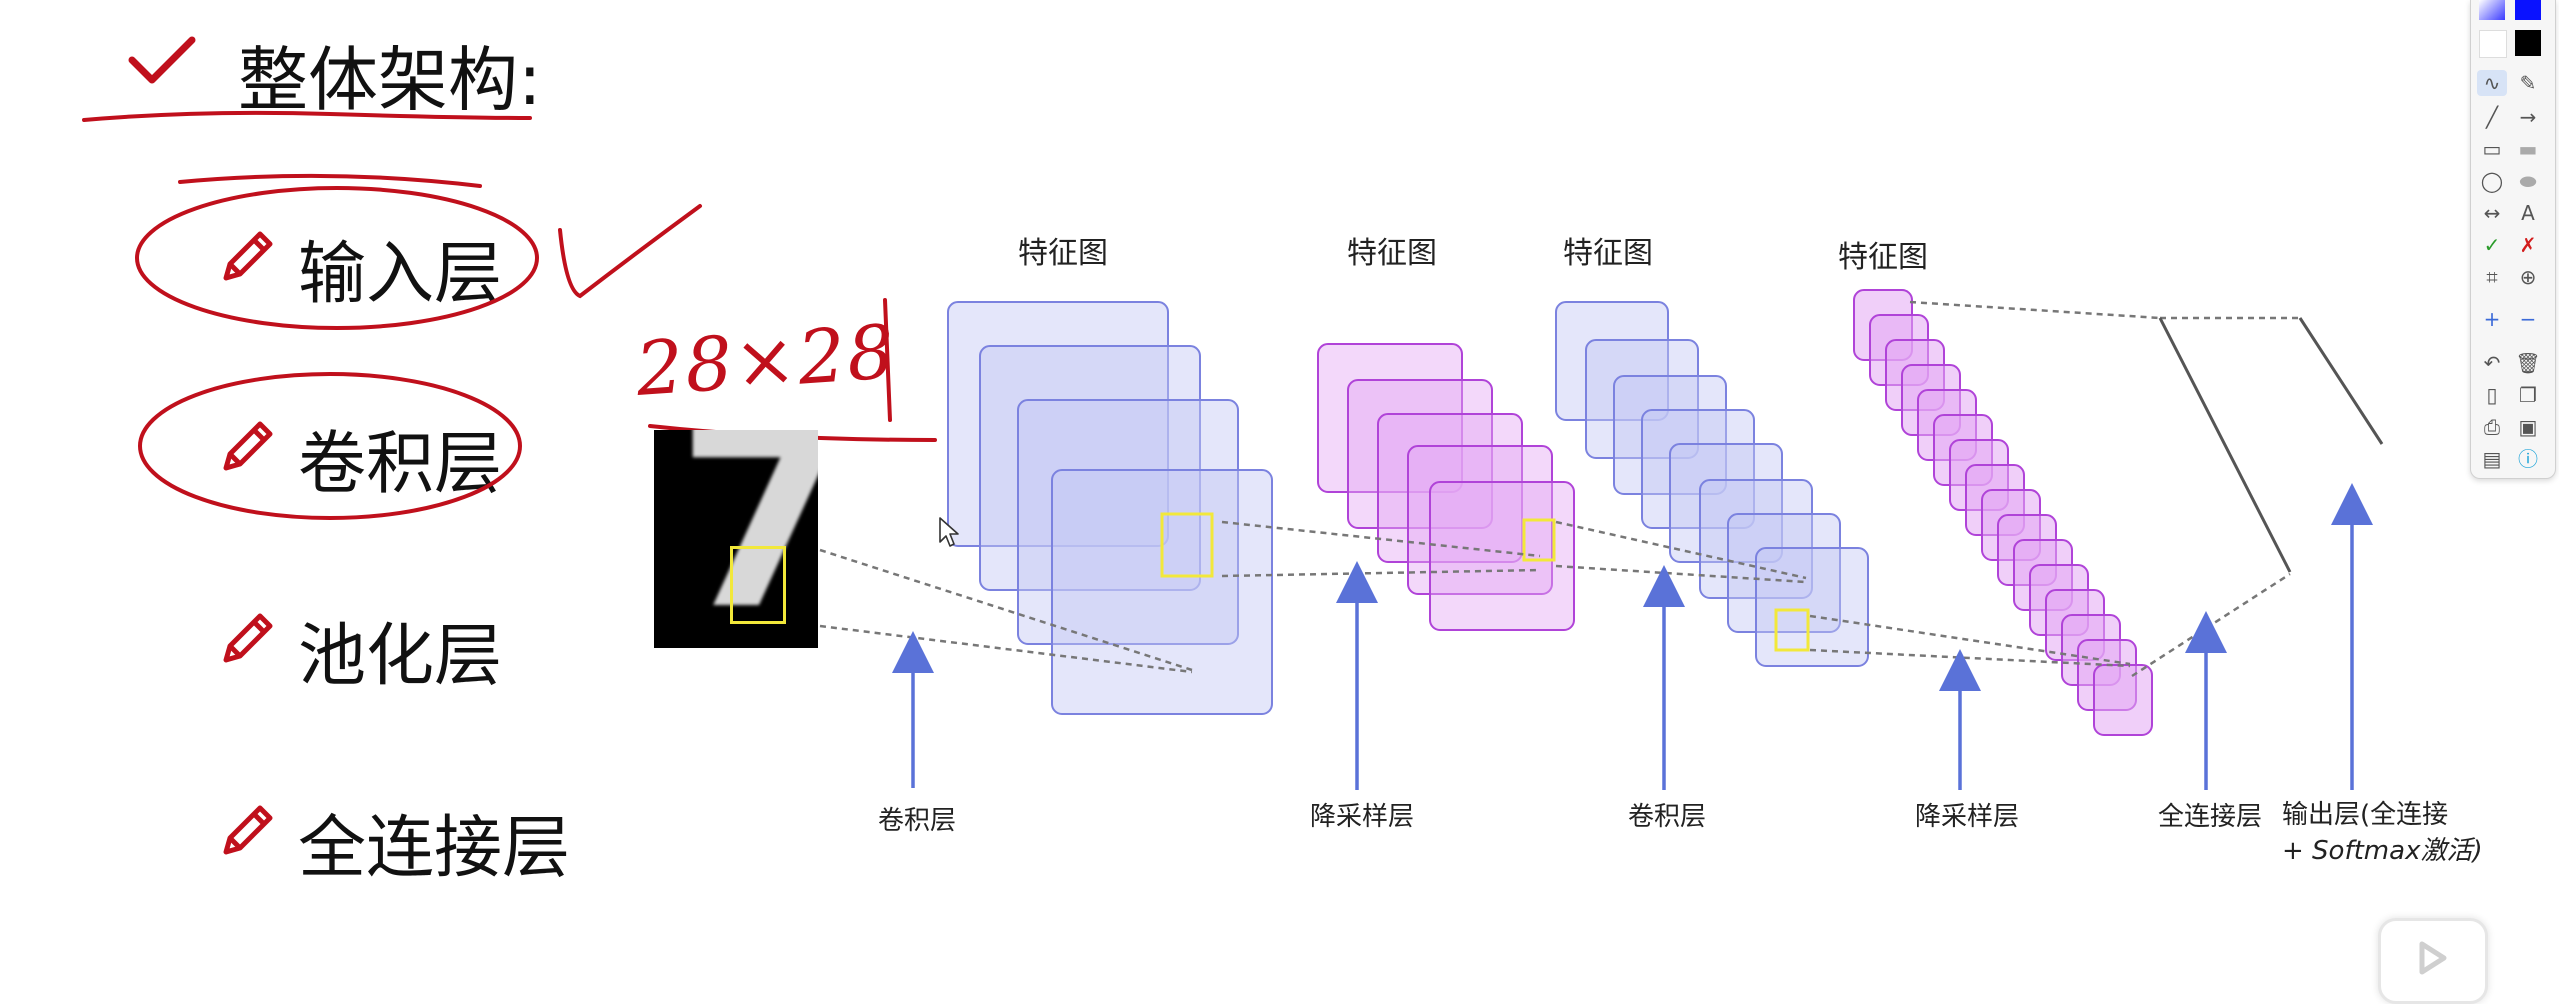 The width and height of the screenshot is (2559, 1004). I want to click on zoom-icon: ⊕, so click(2528, 277).